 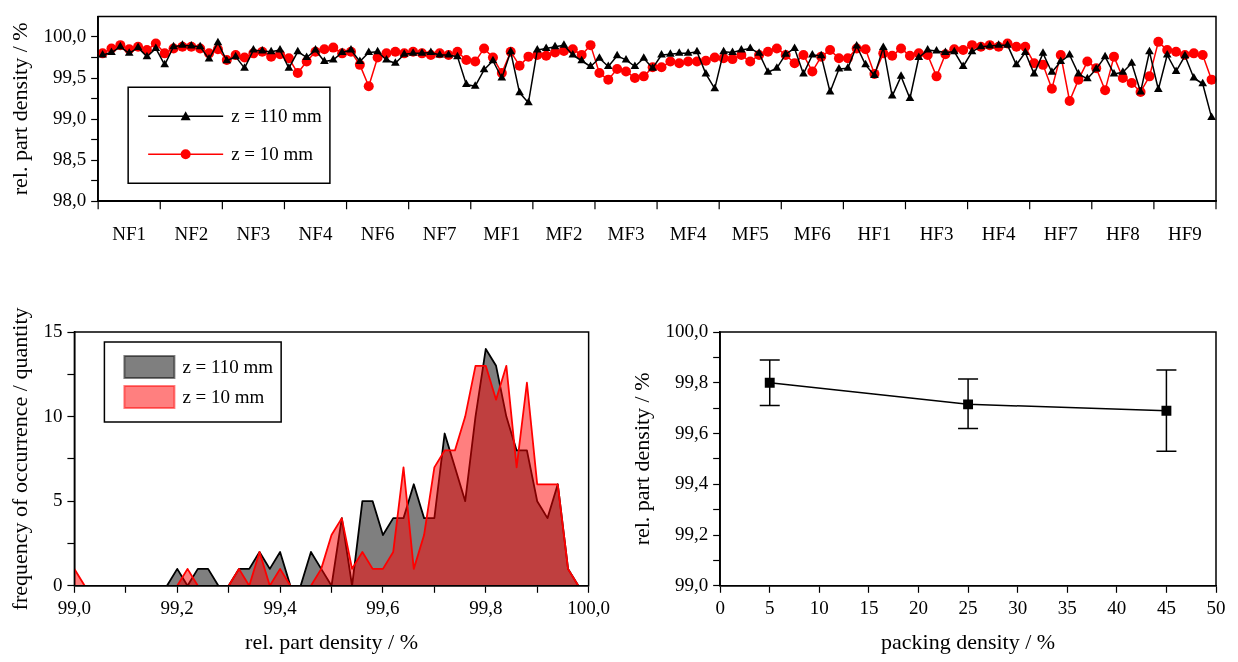 I want to click on x-tick-label: MF6, so click(x=812, y=233).